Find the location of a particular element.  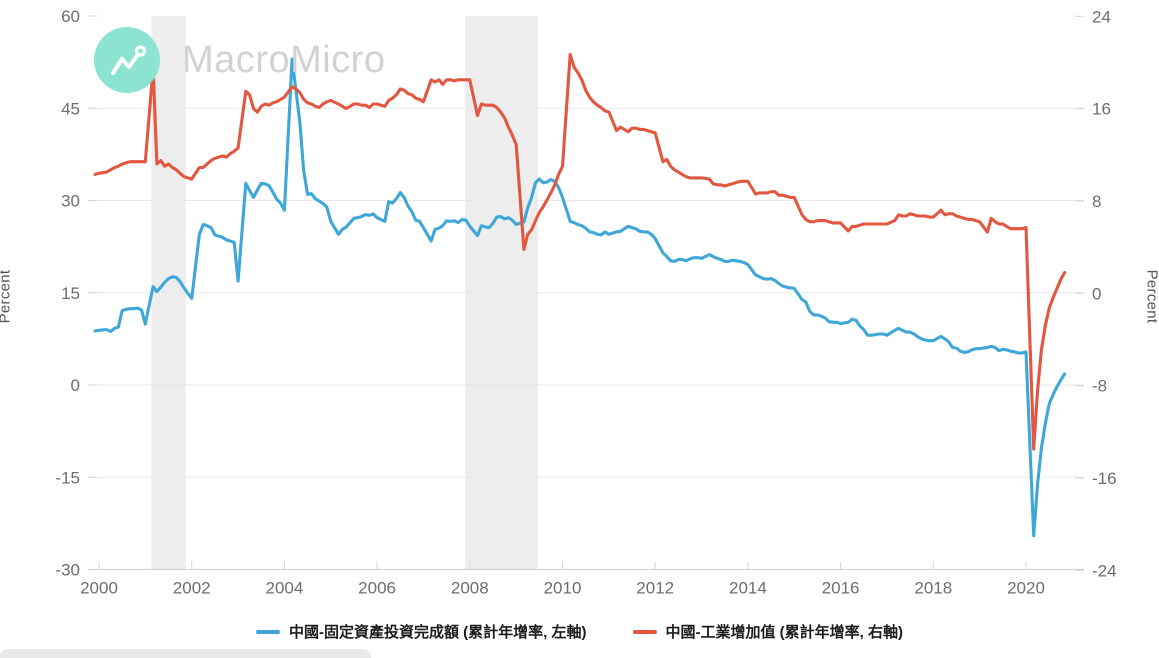

svg-text: 2020 is located at coordinates (1026, 588).